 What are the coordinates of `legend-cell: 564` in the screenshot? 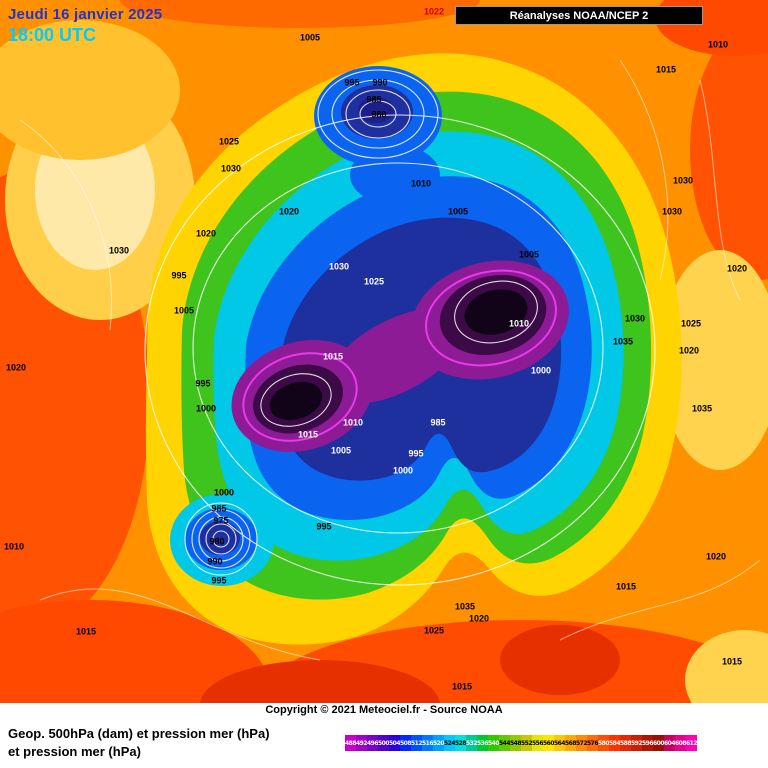 It's located at (559, 743).